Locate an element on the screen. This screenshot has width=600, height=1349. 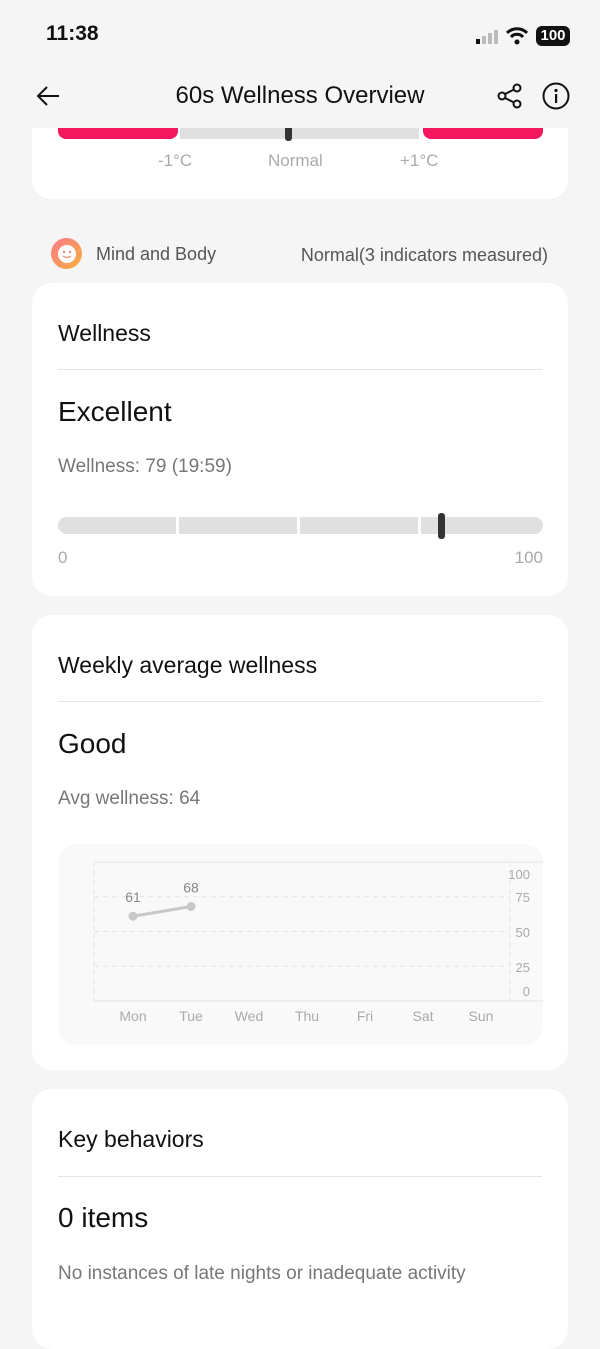
info-icon is located at coordinates (556, 96).